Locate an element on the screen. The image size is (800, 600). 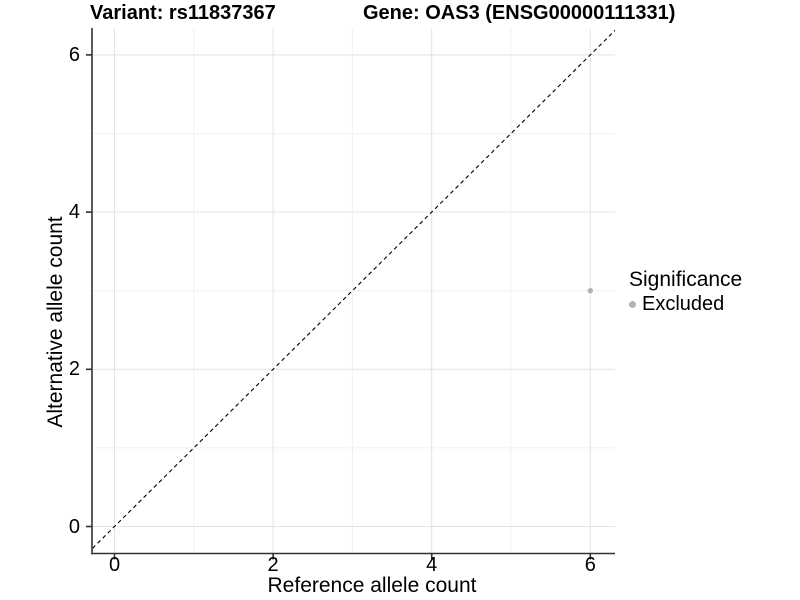
x-axis-title: Reference allele count is located at coordinates (372, 585).